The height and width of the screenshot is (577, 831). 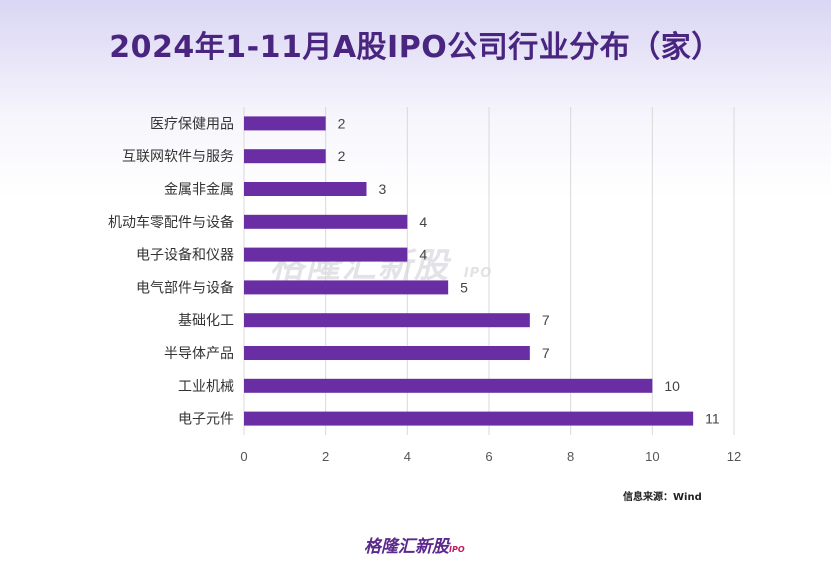 What do you see at coordinates (383, 189) in the screenshot?
I see `value-label: 3` at bounding box center [383, 189].